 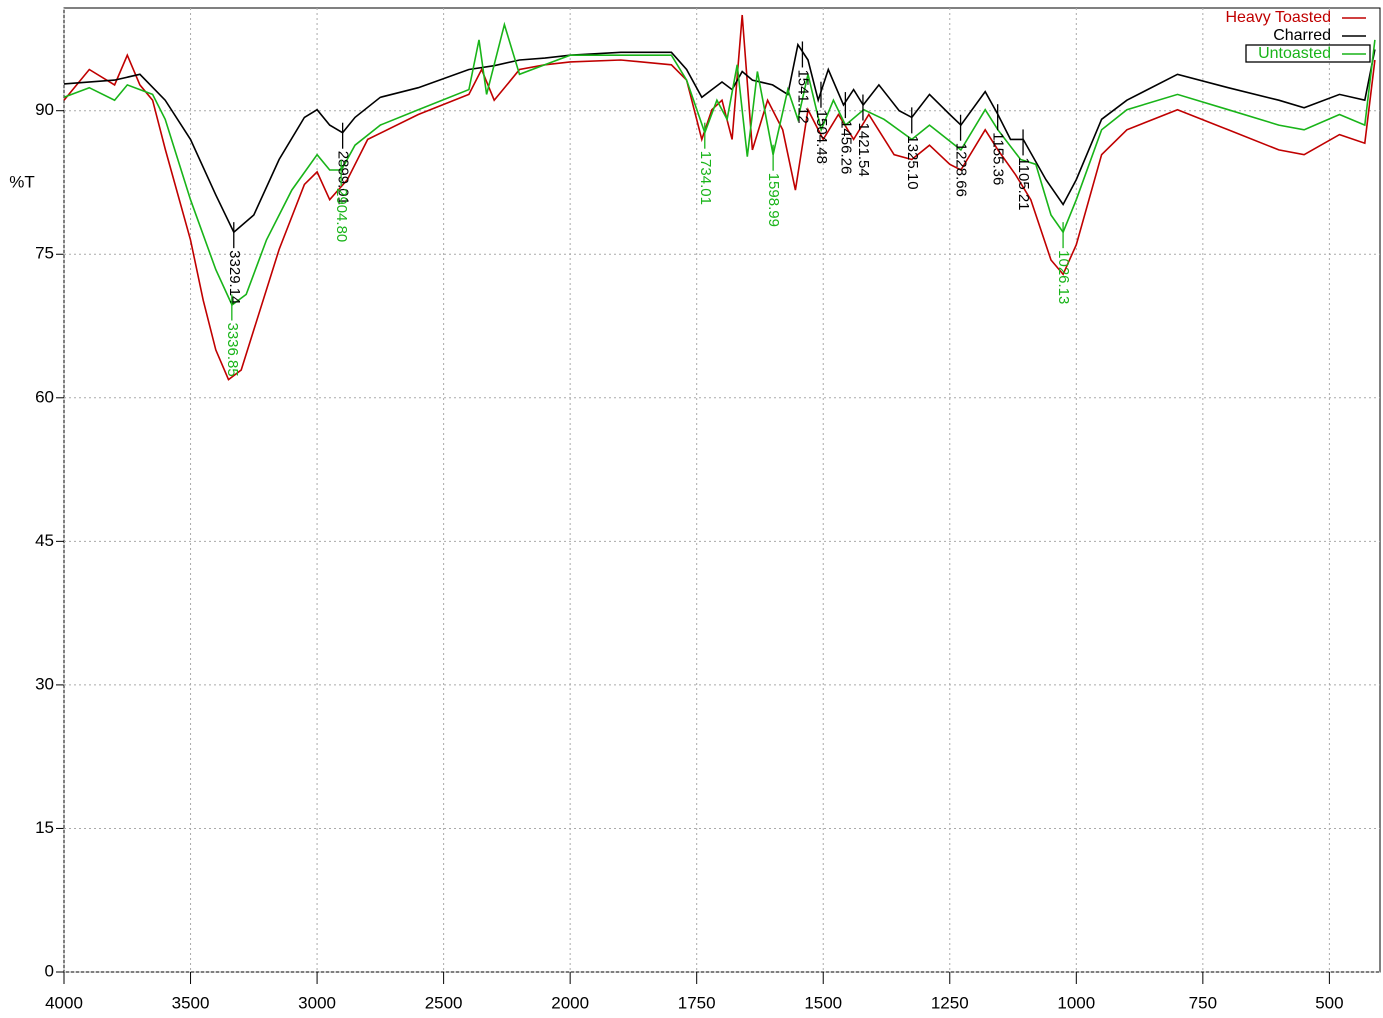 What do you see at coordinates (1203, 1002) in the screenshot?
I see `x-tick-label: 750` at bounding box center [1203, 1002].